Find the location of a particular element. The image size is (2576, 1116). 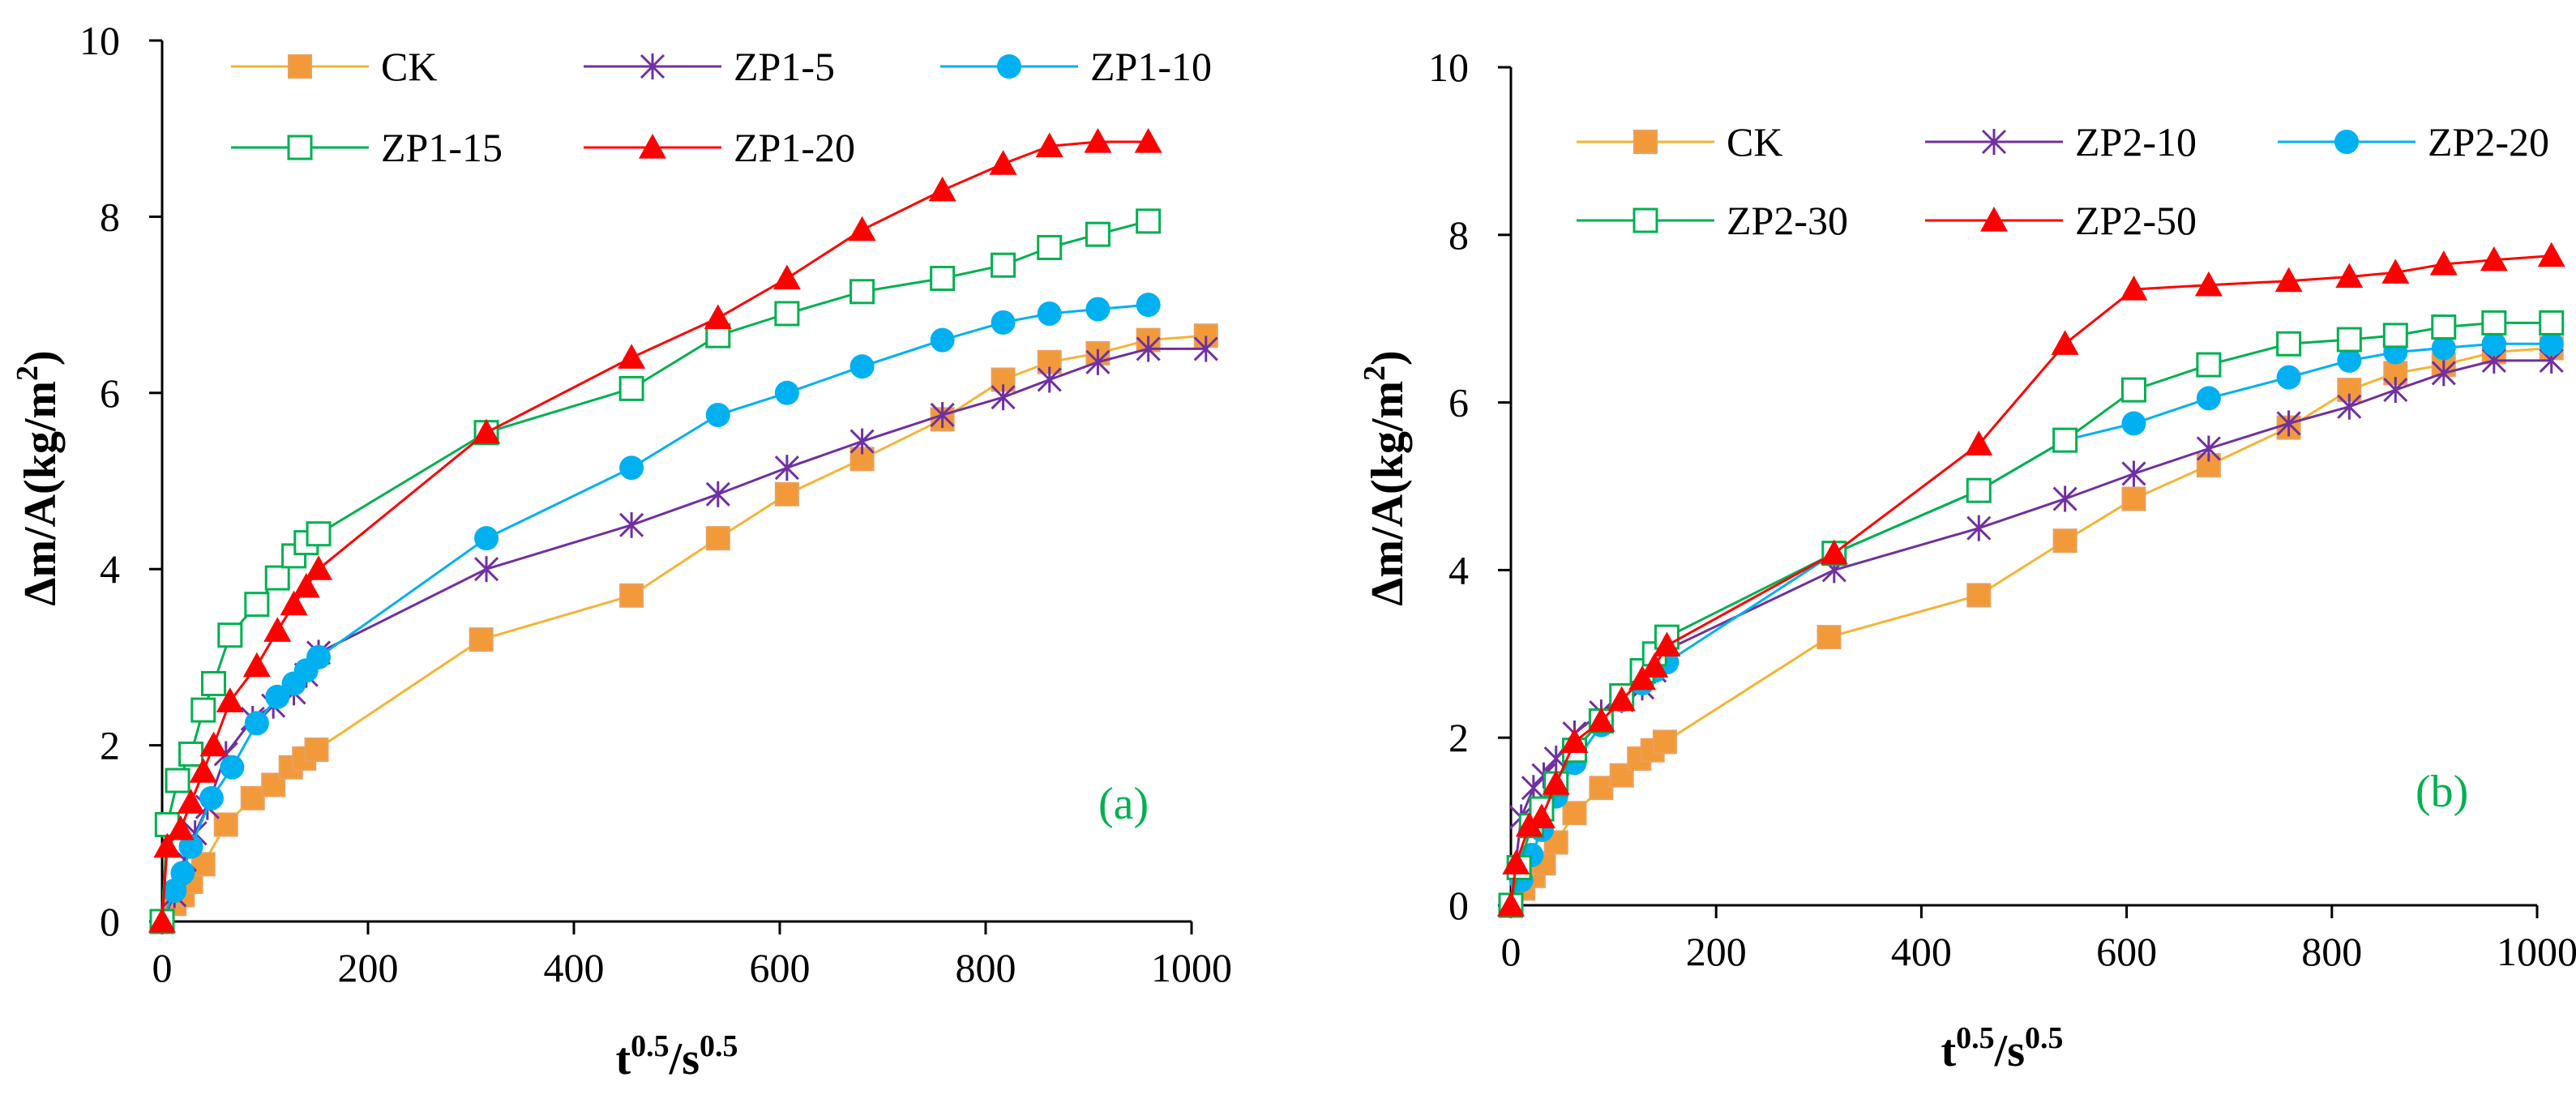

legend-label: ZP2-30 is located at coordinates (1787, 220).